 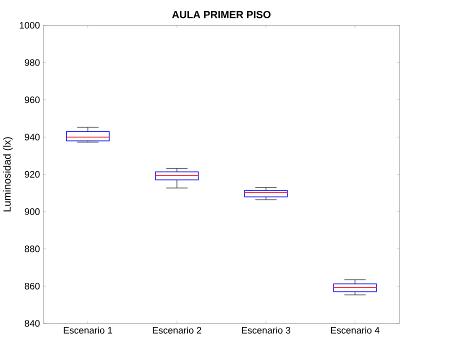 What do you see at coordinates (32, 174) in the screenshot?
I see `y-tick-label: 920` at bounding box center [32, 174].